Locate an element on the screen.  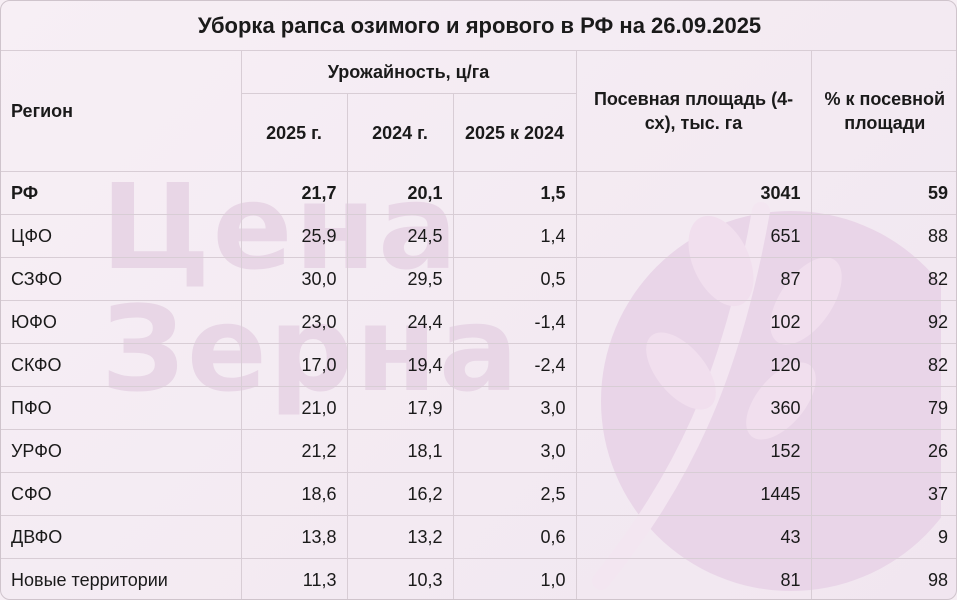
cell-percent: 59 is located at coordinates (883, 193).